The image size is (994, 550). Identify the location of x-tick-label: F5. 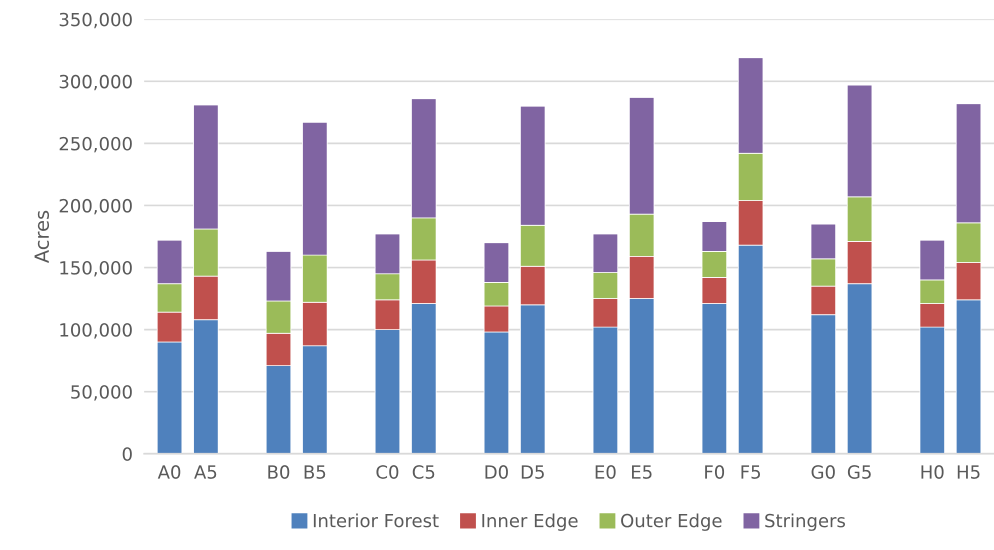
(750, 472).